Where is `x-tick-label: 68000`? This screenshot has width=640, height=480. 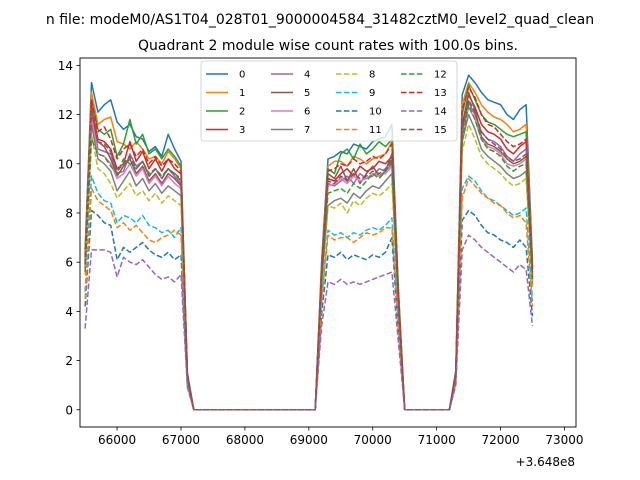
x-tick-label: 68000 is located at coordinates (245, 440).